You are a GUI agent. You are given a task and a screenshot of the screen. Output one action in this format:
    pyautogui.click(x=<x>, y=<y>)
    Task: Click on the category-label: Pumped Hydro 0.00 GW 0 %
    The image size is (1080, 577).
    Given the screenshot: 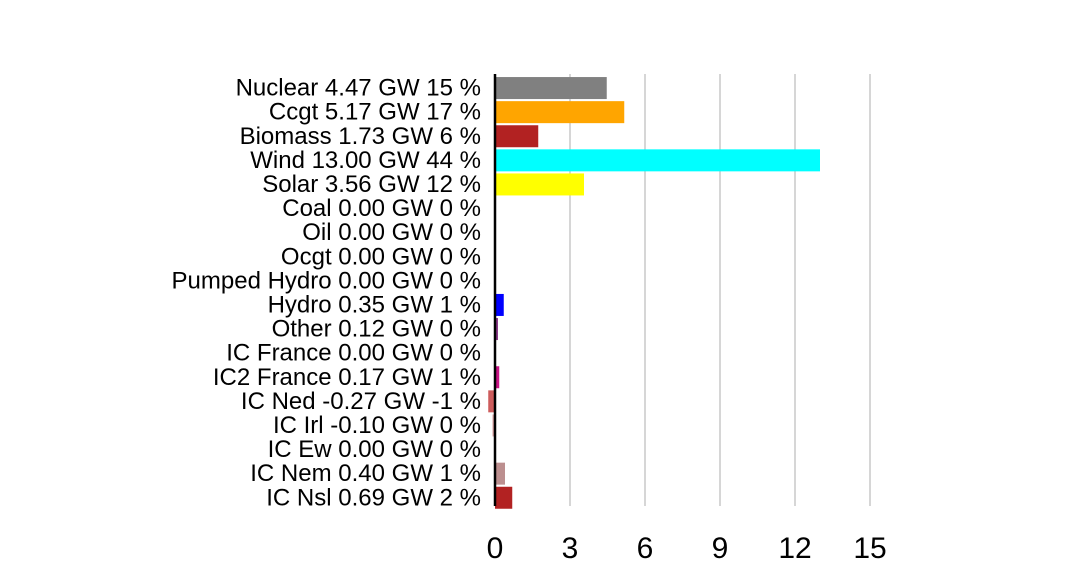 What is the action you would take?
    pyautogui.click(x=326, y=280)
    